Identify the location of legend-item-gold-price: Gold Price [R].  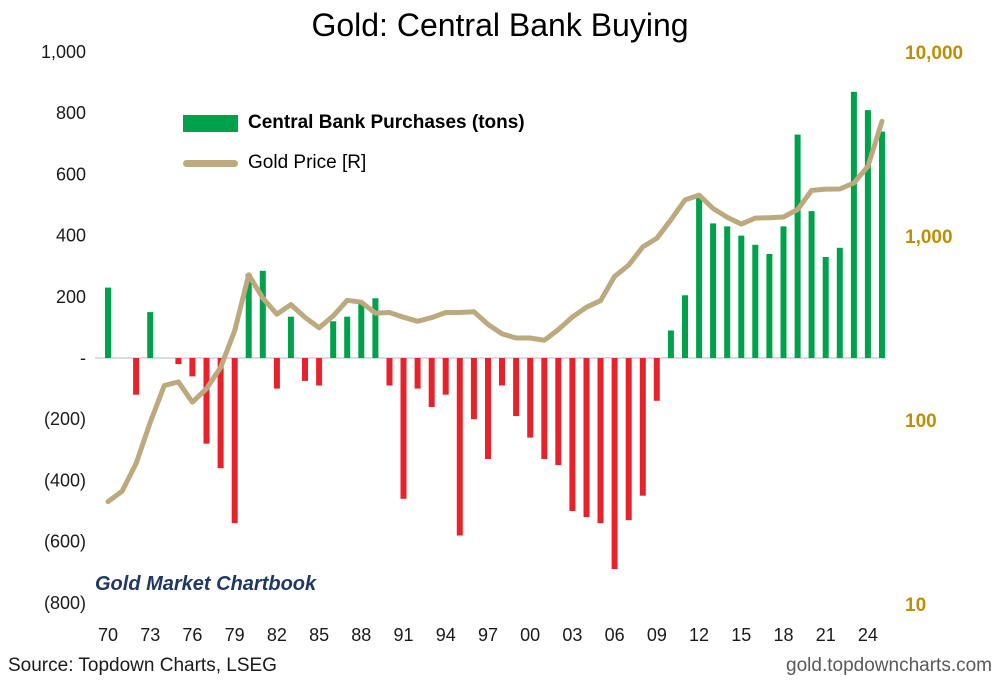
(354, 163).